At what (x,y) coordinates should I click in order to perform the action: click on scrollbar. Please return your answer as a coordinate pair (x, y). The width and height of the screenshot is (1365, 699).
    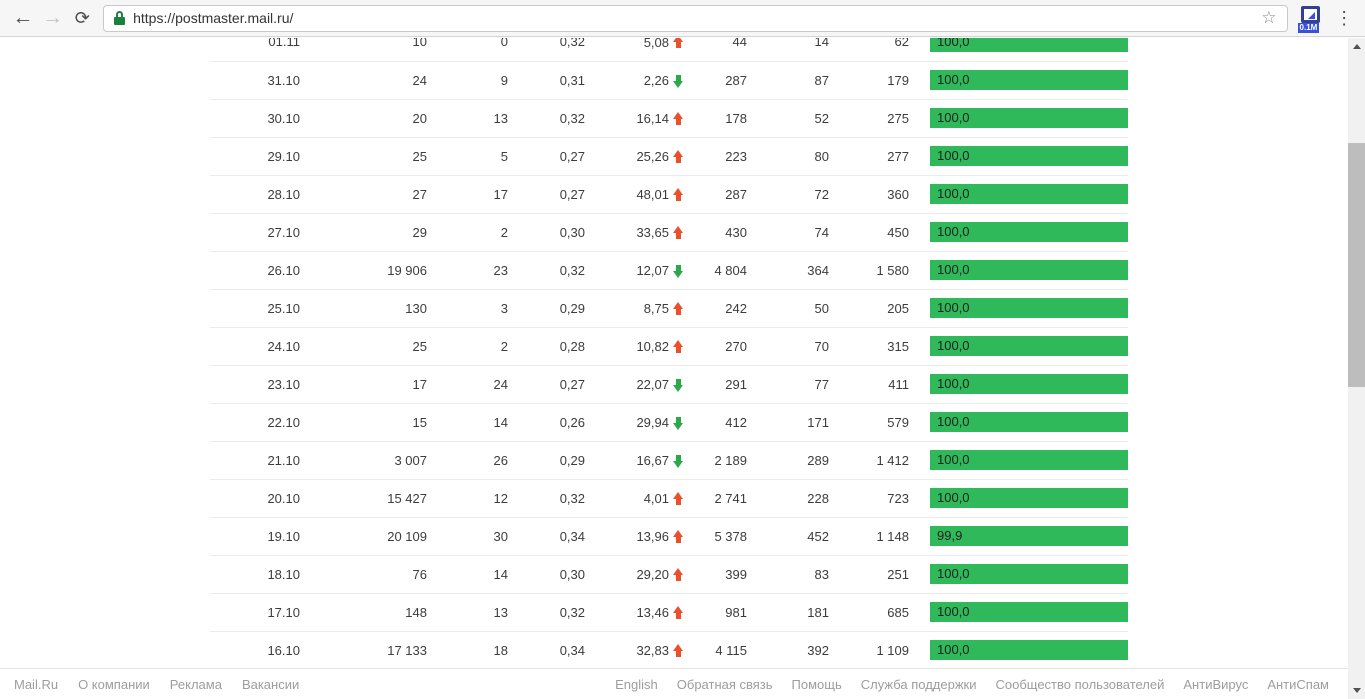
    Looking at the image, I should click on (1356, 368).